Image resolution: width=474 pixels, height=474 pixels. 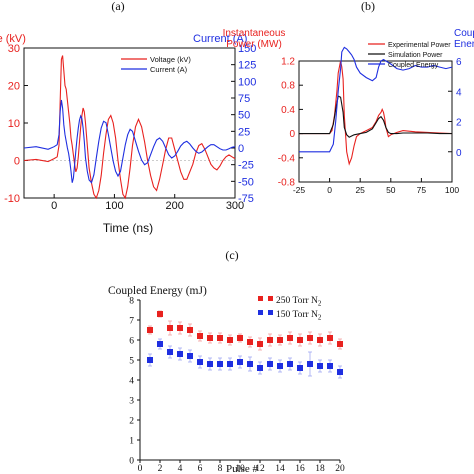 What do you see at coordinates (320, 469) in the screenshot?
I see `panel-c-x-tick-label: 18` at bounding box center [320, 469].